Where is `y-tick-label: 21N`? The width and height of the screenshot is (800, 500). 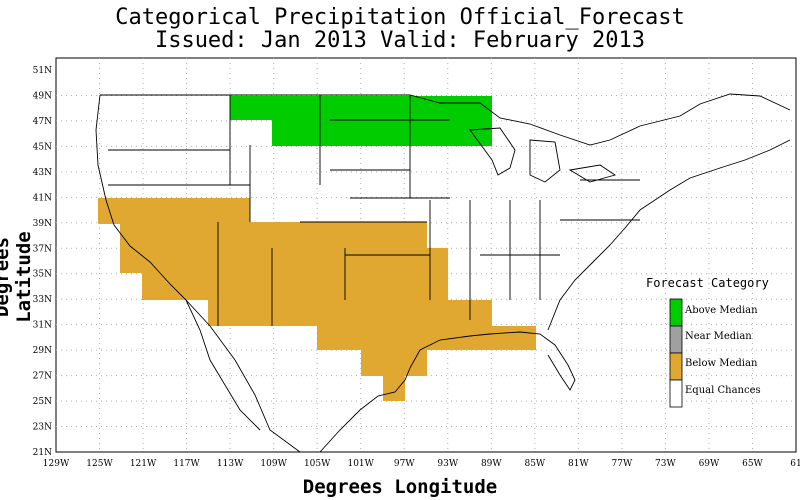
y-tick-label: 21N is located at coordinates (42, 453).